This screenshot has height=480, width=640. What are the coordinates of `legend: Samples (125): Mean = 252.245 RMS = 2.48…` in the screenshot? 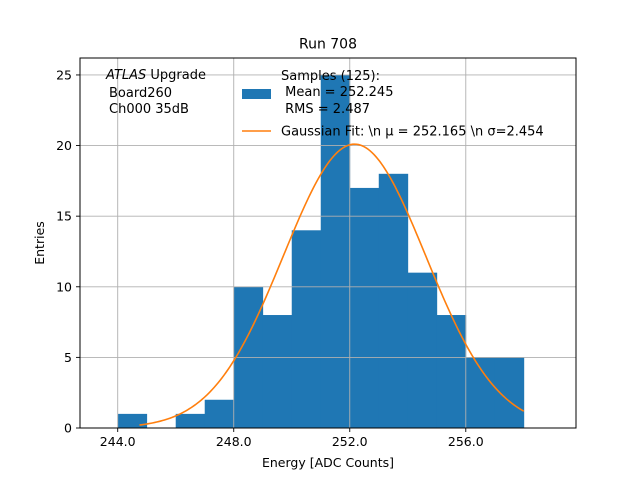 It's located at (393, 104).